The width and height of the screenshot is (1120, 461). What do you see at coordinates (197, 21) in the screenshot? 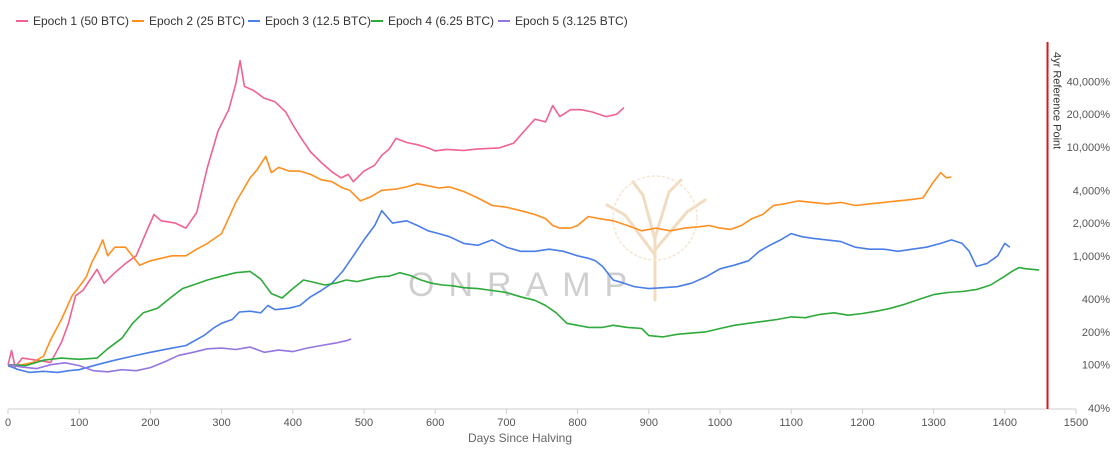
I see `legend-label: Epoch 2 (25 BTC)` at bounding box center [197, 21].